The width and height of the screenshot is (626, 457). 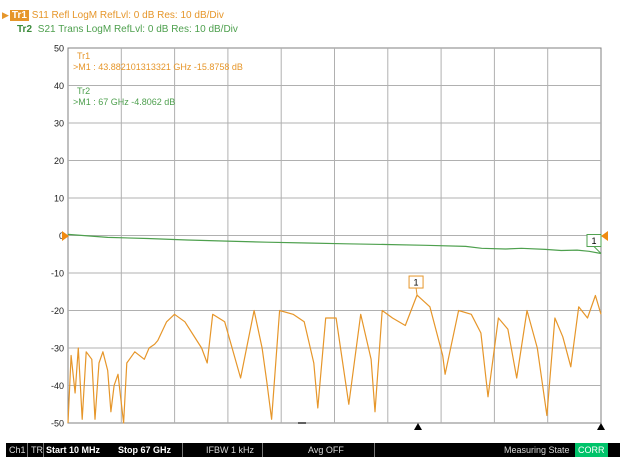 What do you see at coordinates (124, 102) in the screenshot?
I see `marker-tr2-readout: >M1 : 67 GHz -4.8062 dB` at bounding box center [124, 102].